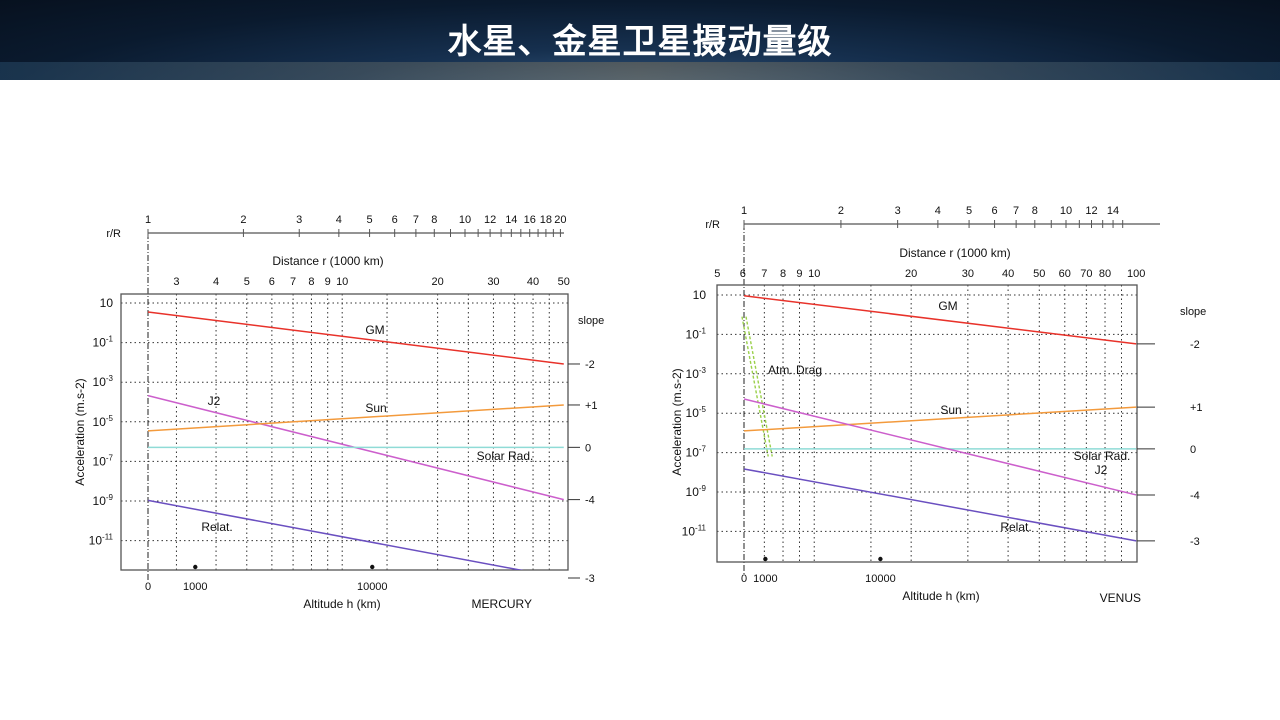  What do you see at coordinates (1039, 274) in the screenshot?
I see `distance-tick-label: 50` at bounding box center [1039, 274].